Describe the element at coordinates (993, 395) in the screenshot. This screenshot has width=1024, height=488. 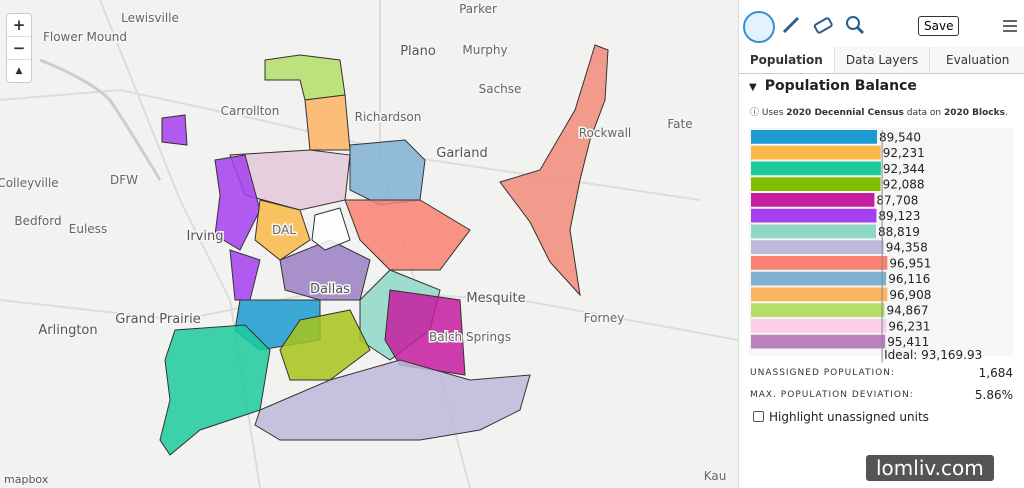
I see `stat-value: 5.86%` at that location.